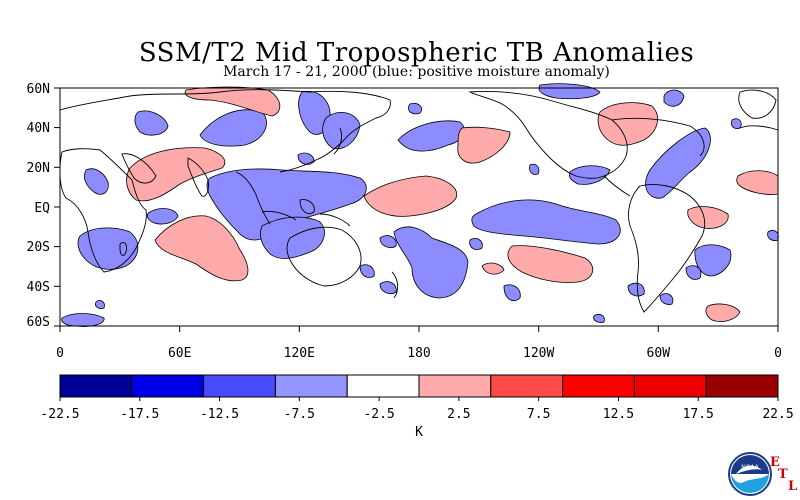 Image resolution: width=800 pixels, height=500 pixels. I want to click on lat-label: 60N, so click(38, 89).